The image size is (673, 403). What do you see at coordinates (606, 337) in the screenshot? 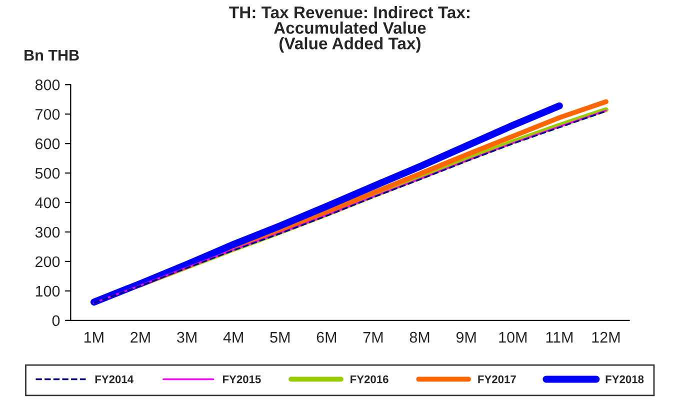
I see `x-tick-label: 12M` at bounding box center [606, 337].